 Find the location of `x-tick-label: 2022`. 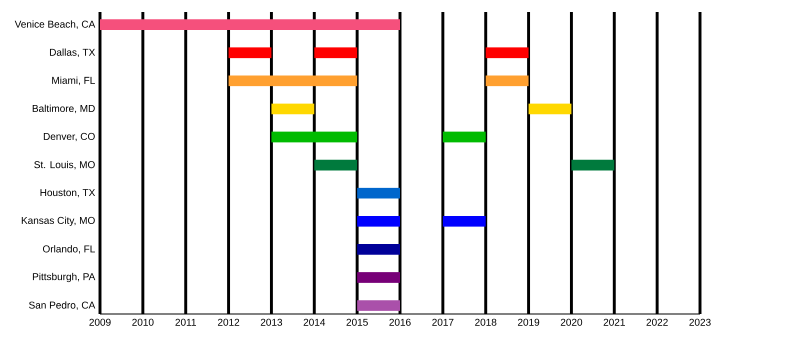

x-tick-label: 2022 is located at coordinates (657, 322).